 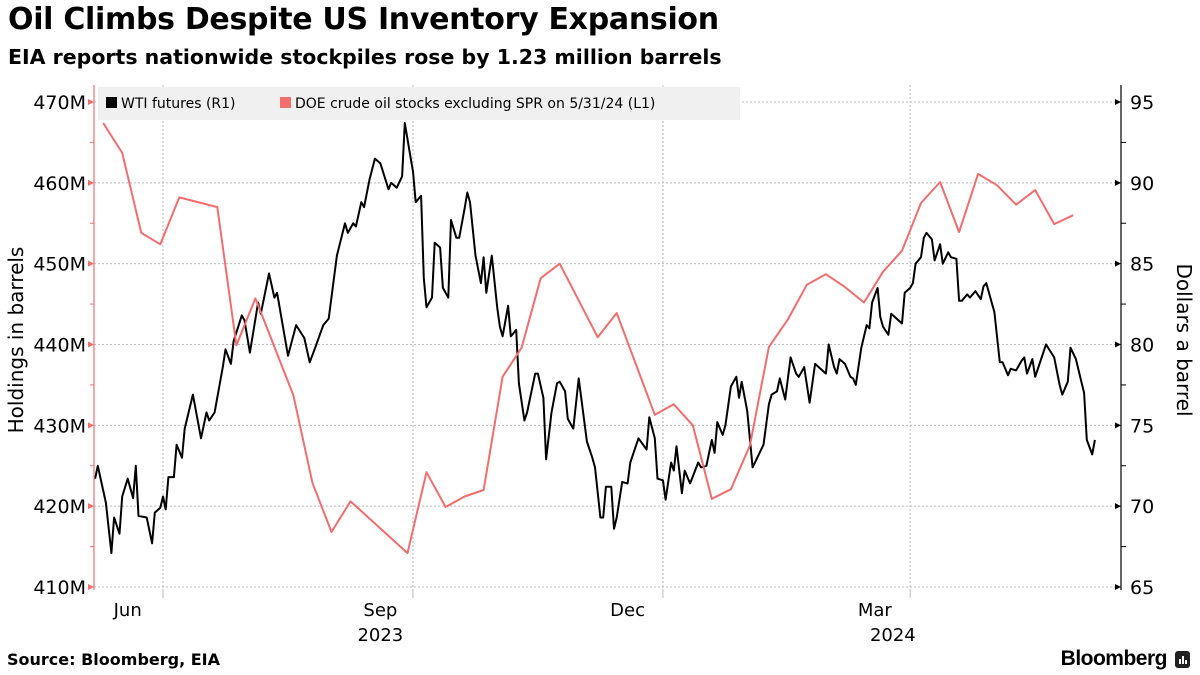 I want to click on right-tick-label: 85, so click(x=1142, y=265).